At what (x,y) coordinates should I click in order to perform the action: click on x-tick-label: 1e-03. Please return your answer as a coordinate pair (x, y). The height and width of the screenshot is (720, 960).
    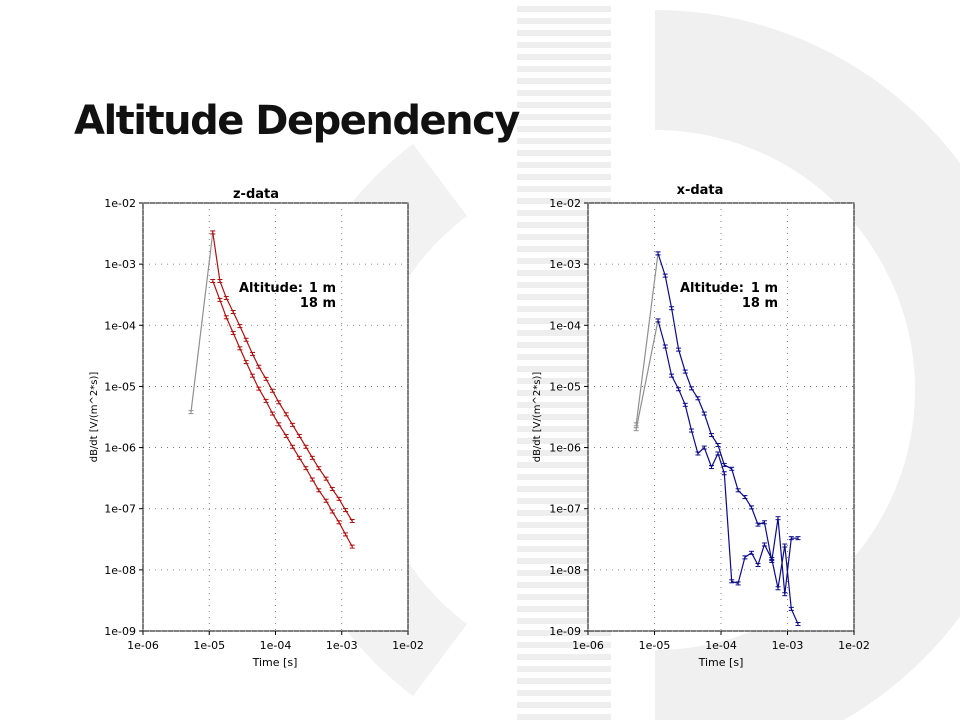
    Looking at the image, I should click on (342, 645).